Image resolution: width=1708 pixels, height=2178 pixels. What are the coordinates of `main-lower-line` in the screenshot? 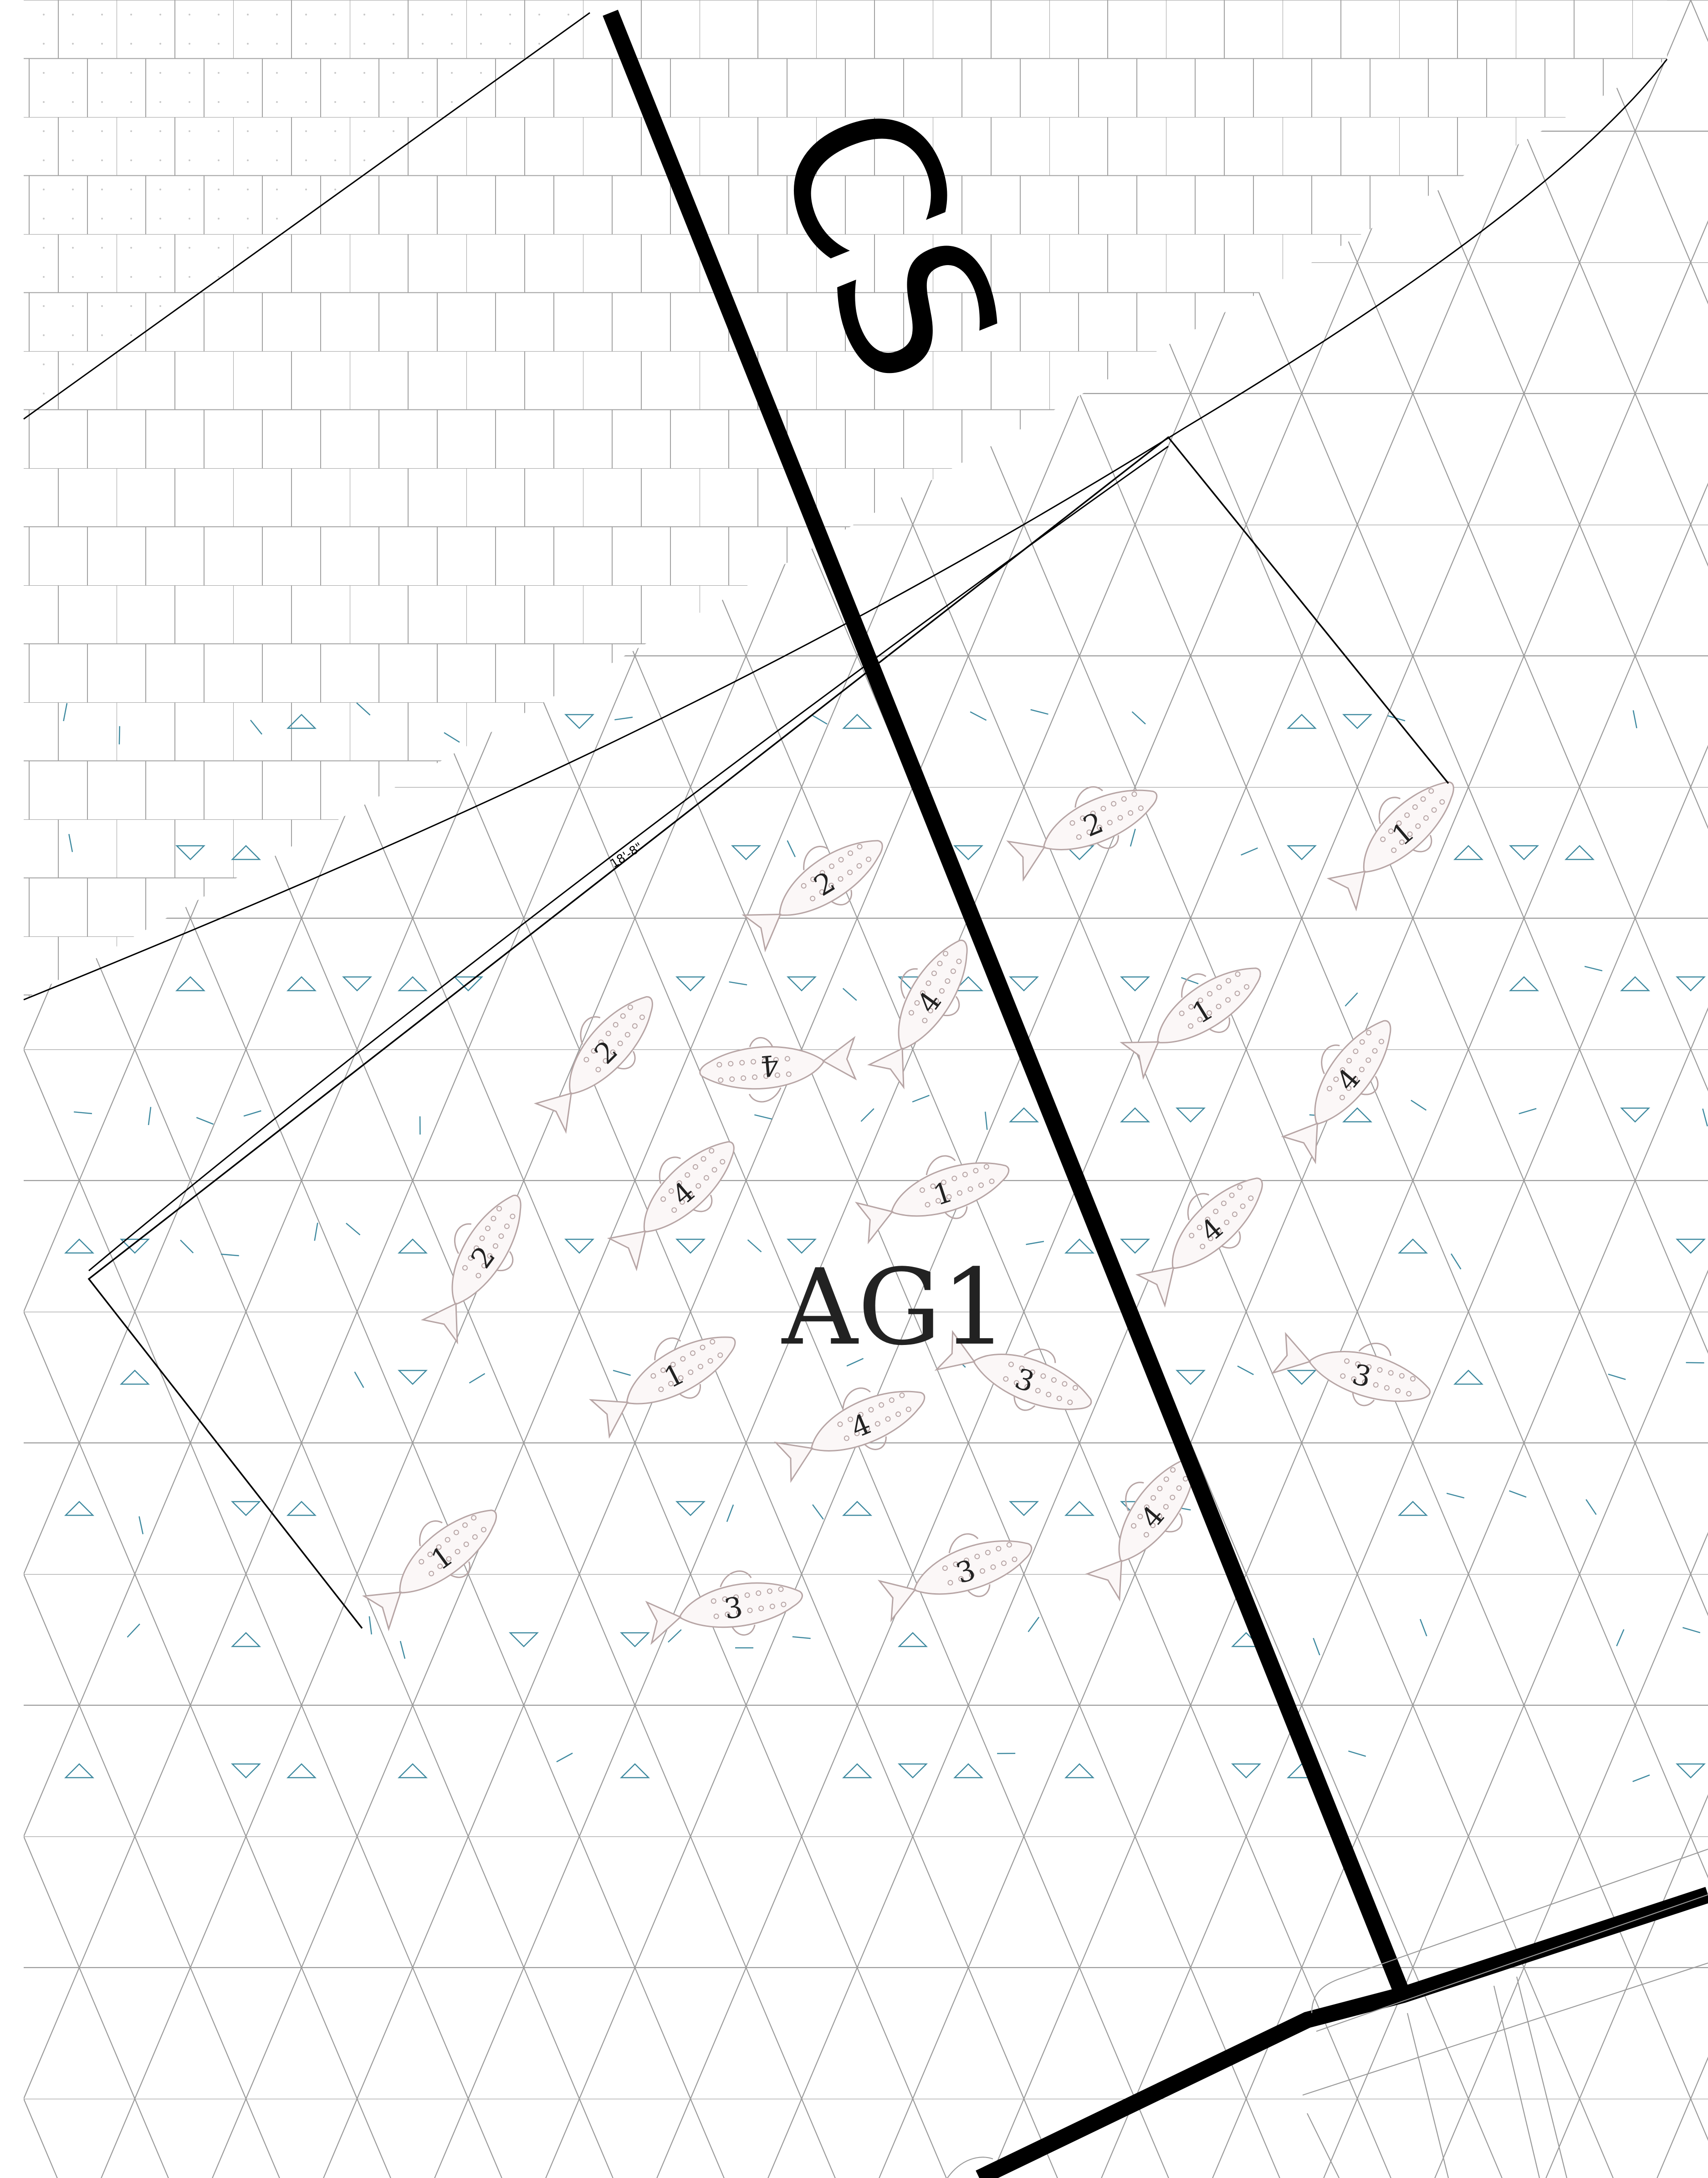 It's located at (1342, 2032).